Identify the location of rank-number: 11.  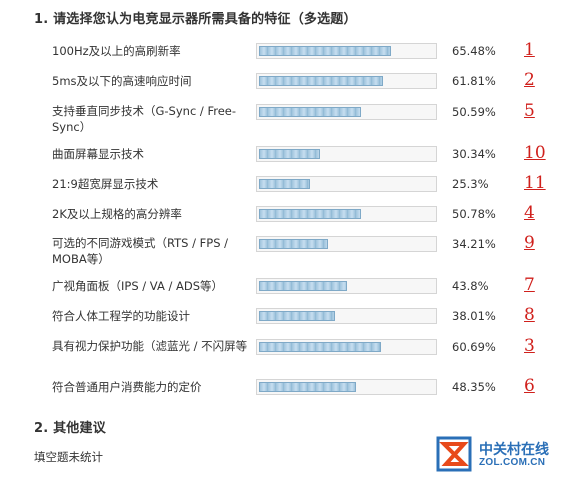
(535, 183).